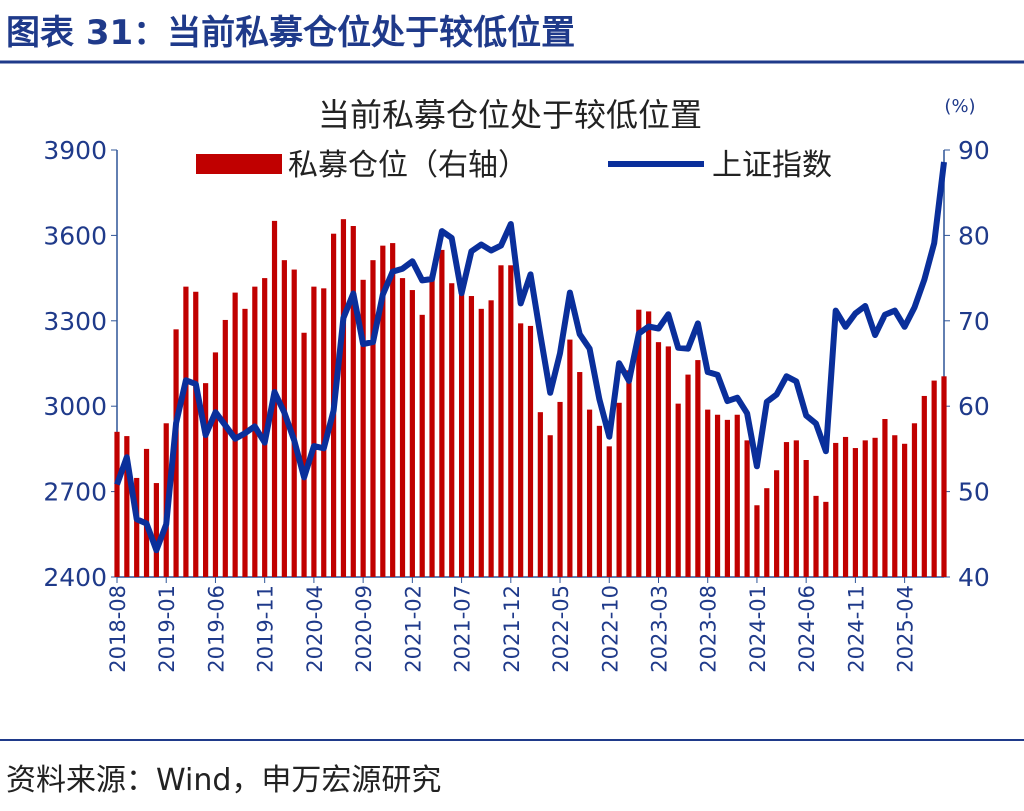  I want to click on x-tick-label: 2024-11, so click(856, 629).